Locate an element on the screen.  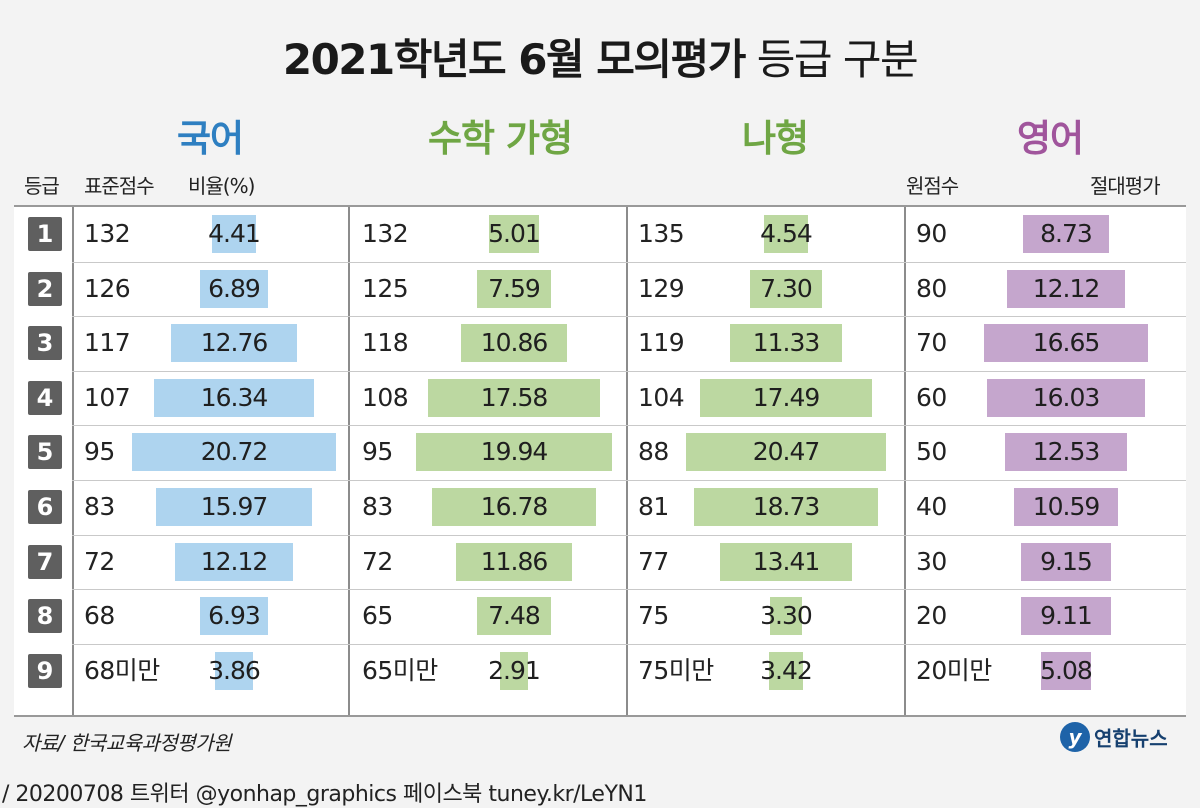
korean-score: 126 is located at coordinates (107, 288).